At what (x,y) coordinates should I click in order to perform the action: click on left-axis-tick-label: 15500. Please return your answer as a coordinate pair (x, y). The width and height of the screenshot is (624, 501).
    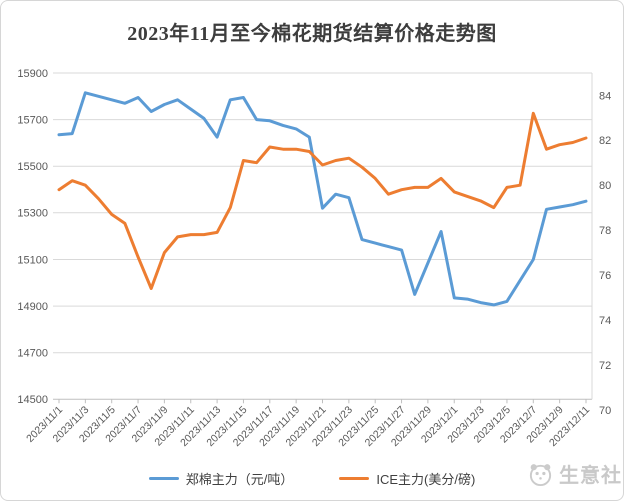
    Looking at the image, I should click on (32, 167).